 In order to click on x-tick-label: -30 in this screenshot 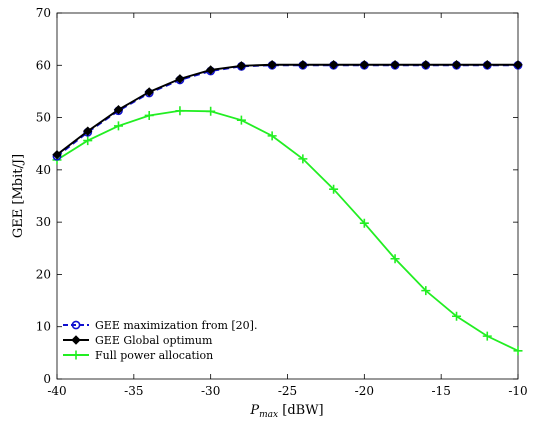, I will do `click(210, 391)`.